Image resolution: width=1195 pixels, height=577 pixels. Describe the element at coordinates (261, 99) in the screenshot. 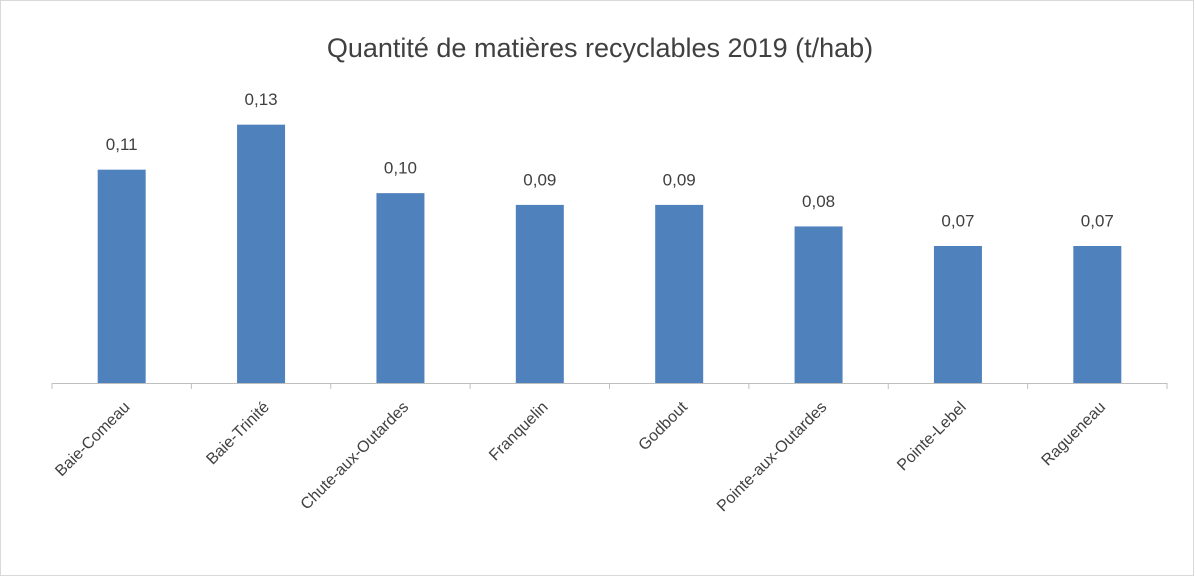

I see `data-label: 0,13` at that location.